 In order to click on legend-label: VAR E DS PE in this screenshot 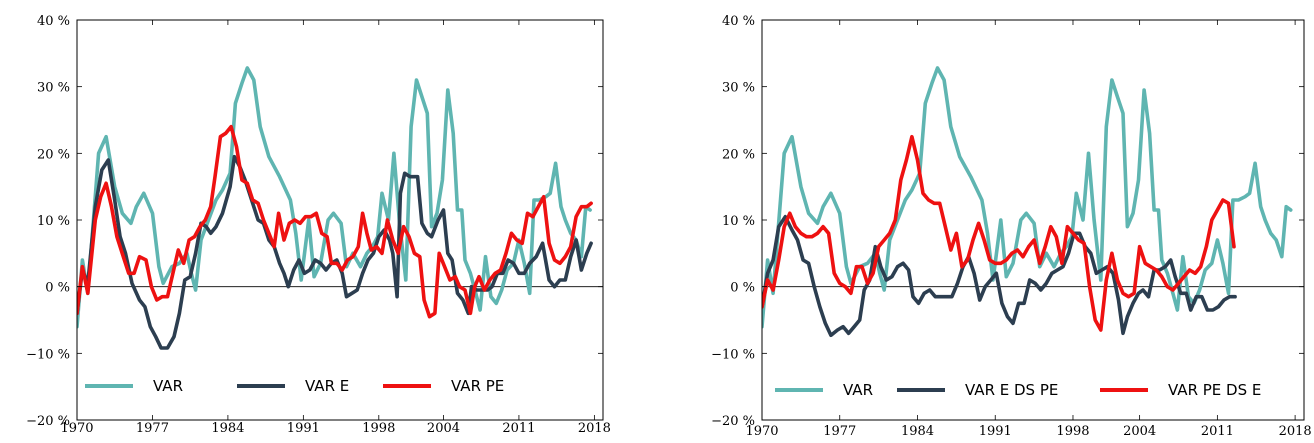, I will do `click(1011, 390)`.